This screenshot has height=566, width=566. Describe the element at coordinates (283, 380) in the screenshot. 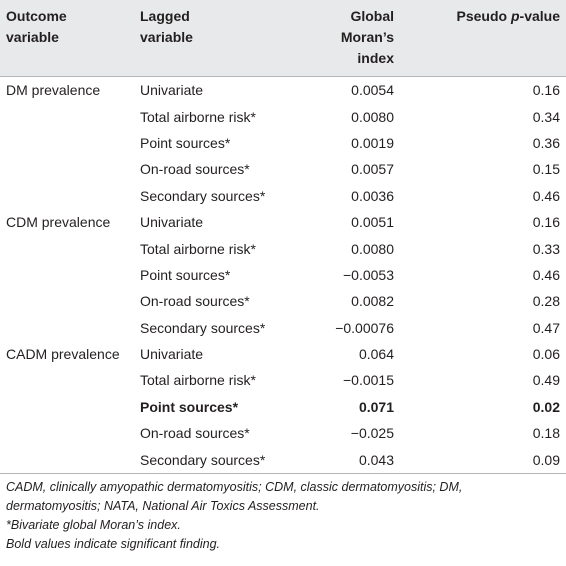

I see `table-row: Total airborne risk* −0.0015 0.49` at that location.